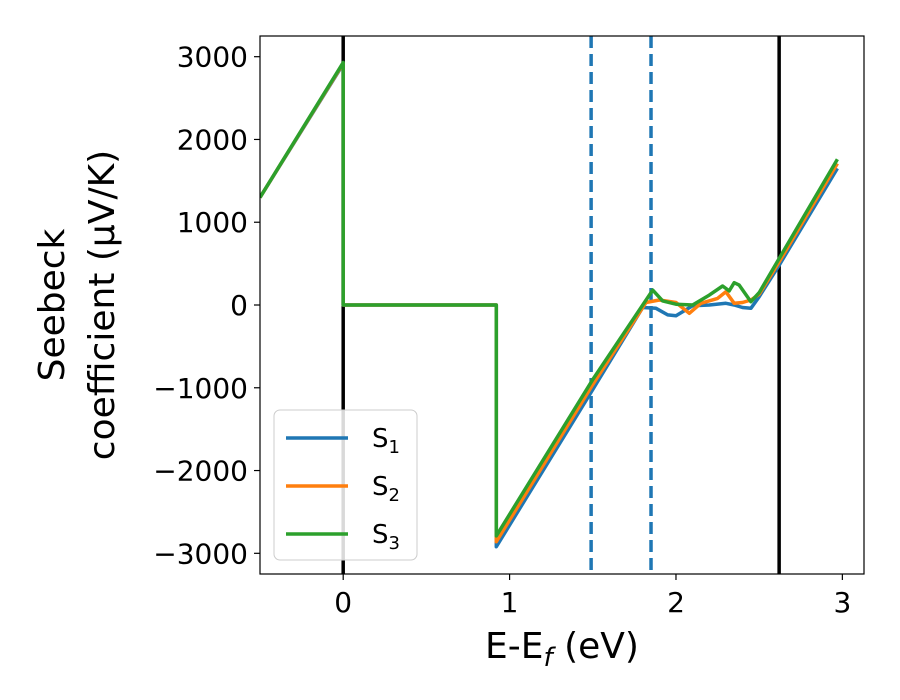  Describe the element at coordinates (596, 646) in the screenshot. I see `x-axis-title-unit: (eV)` at that location.